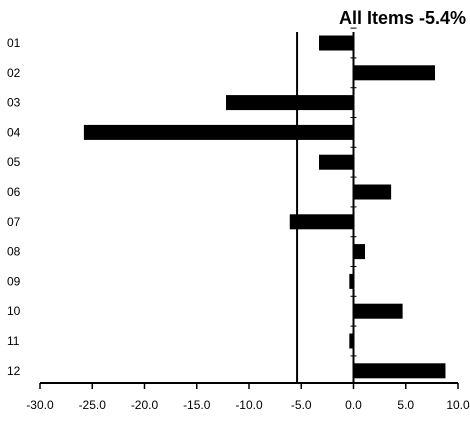 This screenshot has height=425, width=470. I want to click on category-label-11: 11, so click(13, 341).